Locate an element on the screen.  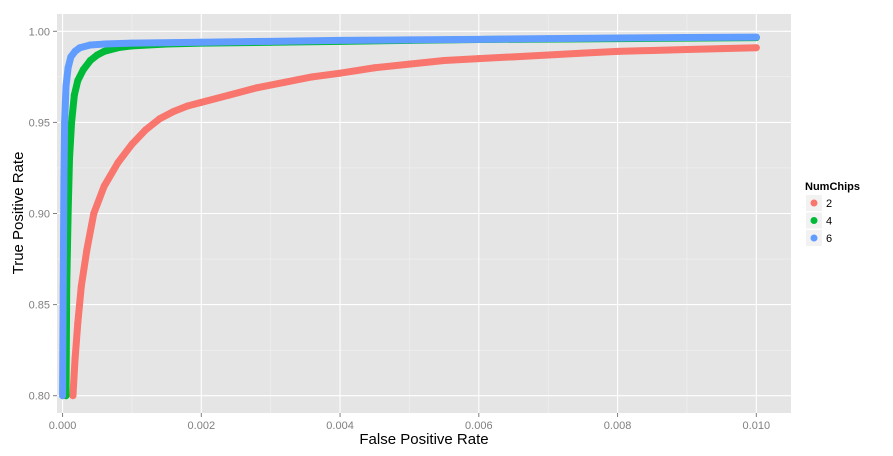
legend-label-2: 2 is located at coordinates (829, 204).